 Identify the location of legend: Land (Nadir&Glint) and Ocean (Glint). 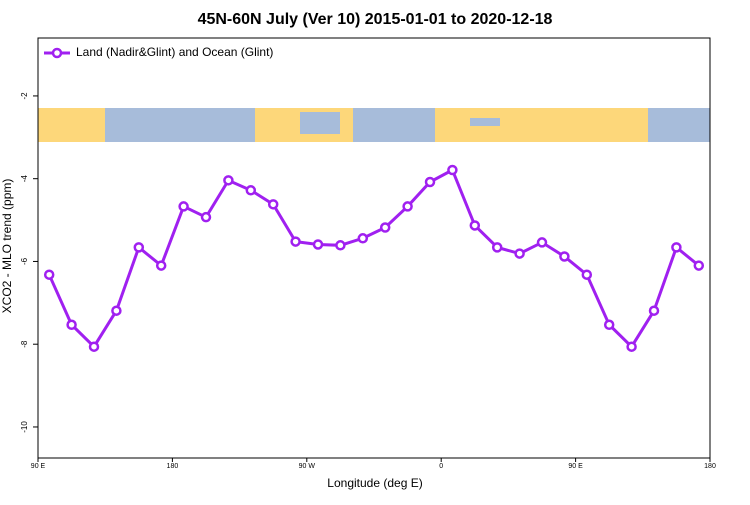
(158, 52).